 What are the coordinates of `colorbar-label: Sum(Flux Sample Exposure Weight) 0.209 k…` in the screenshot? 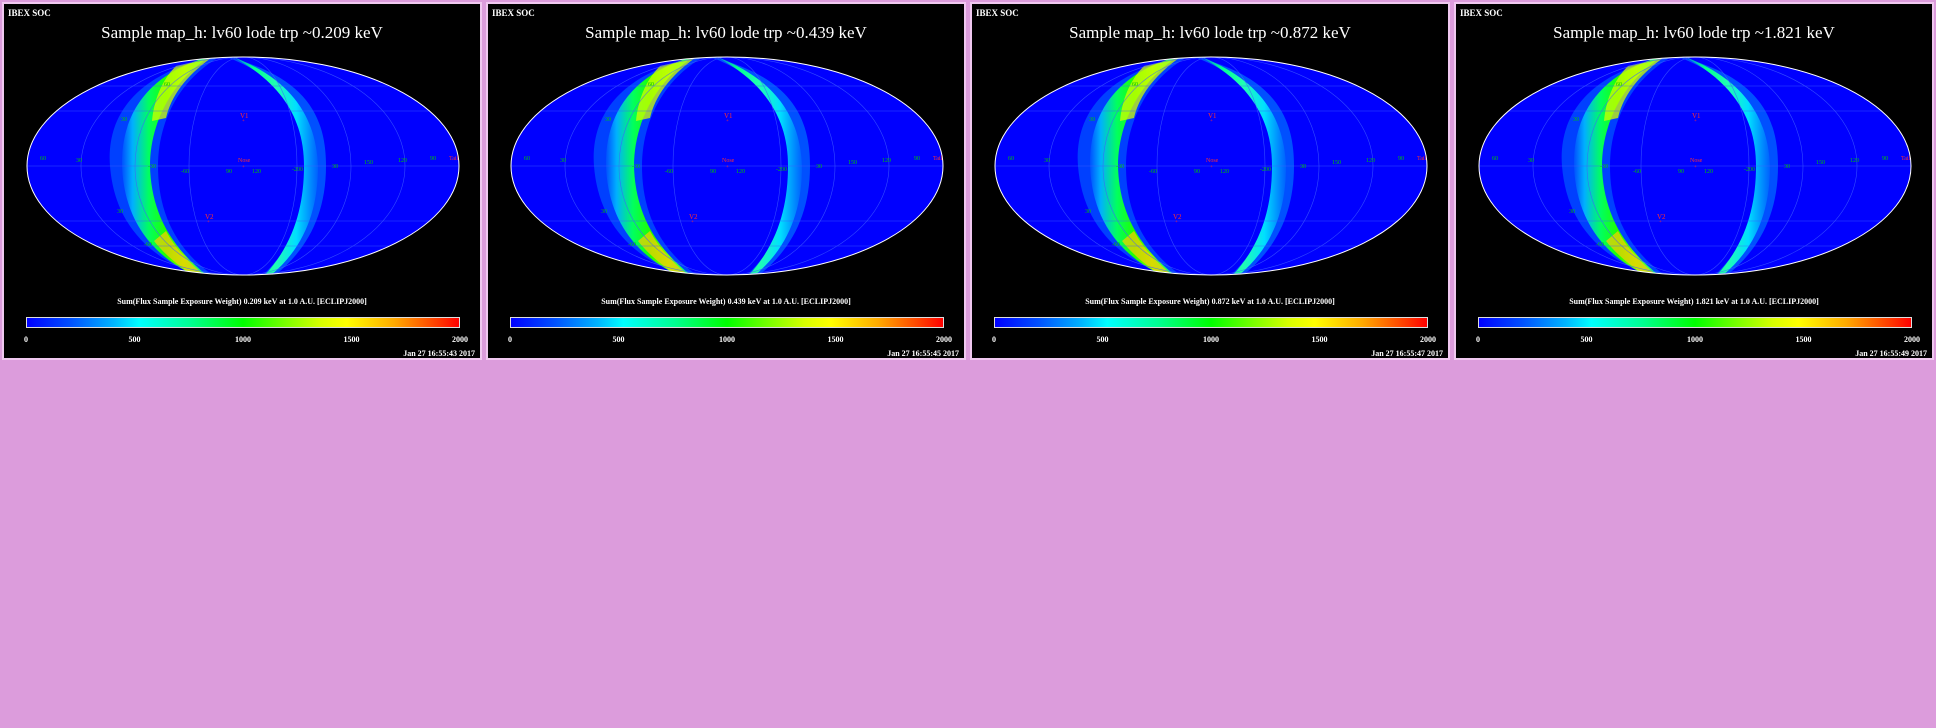 It's located at (242, 301).